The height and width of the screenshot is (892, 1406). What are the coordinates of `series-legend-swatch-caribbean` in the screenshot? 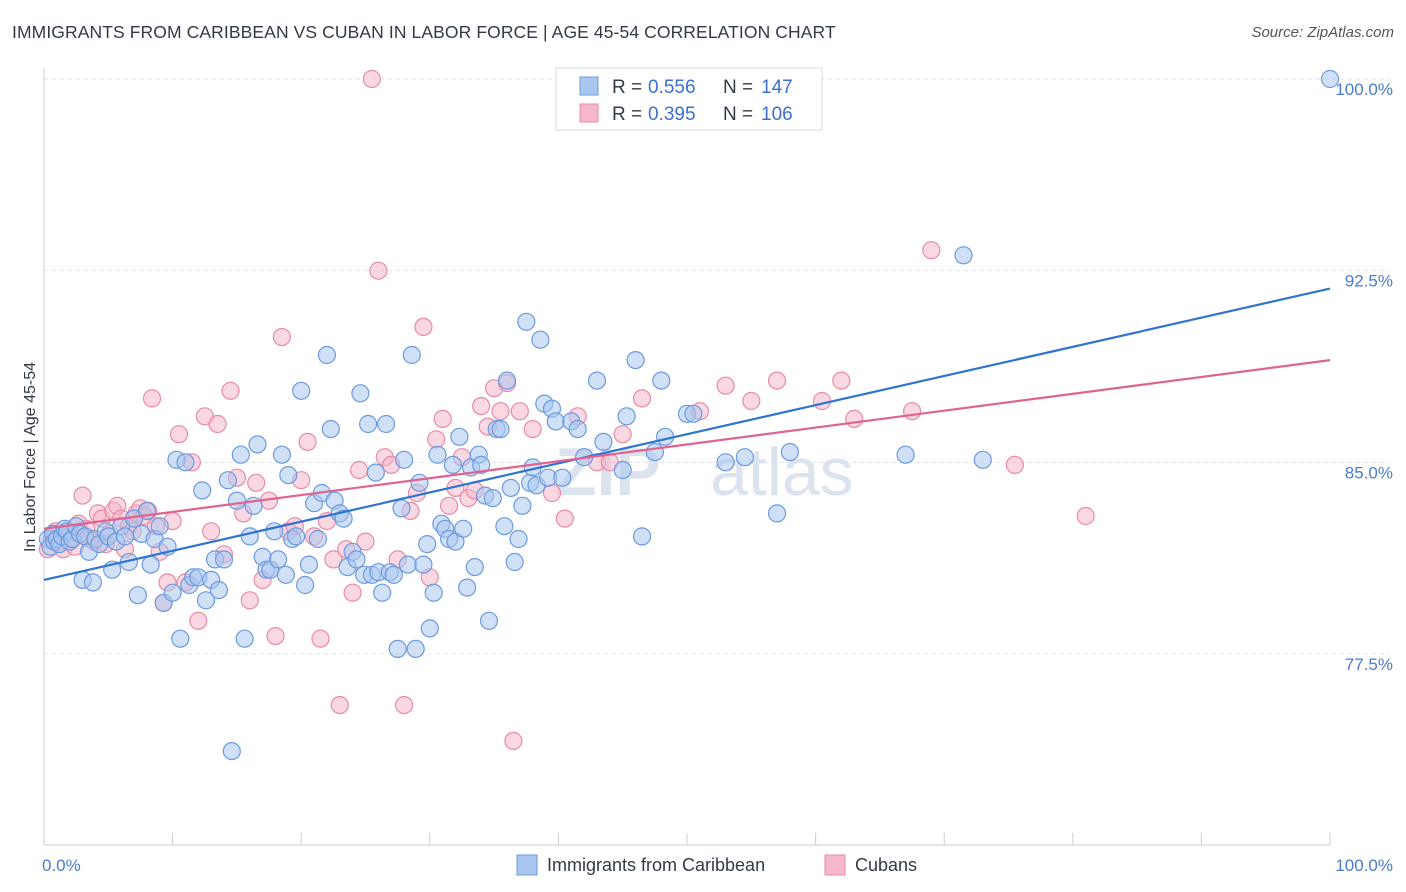 It's located at (527, 865).